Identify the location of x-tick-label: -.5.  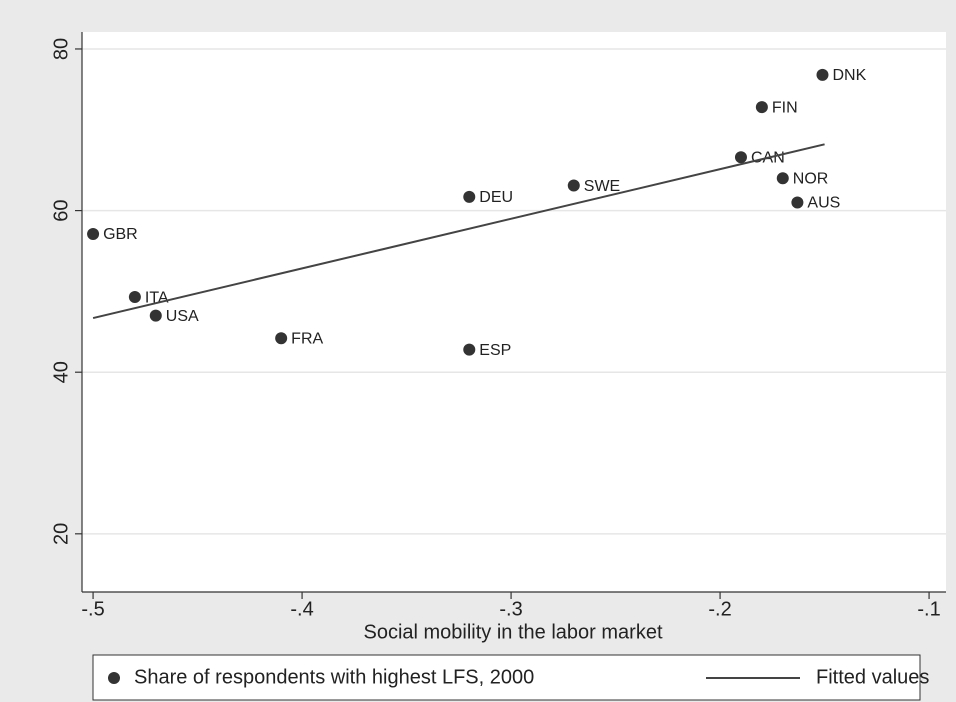
(92, 609).